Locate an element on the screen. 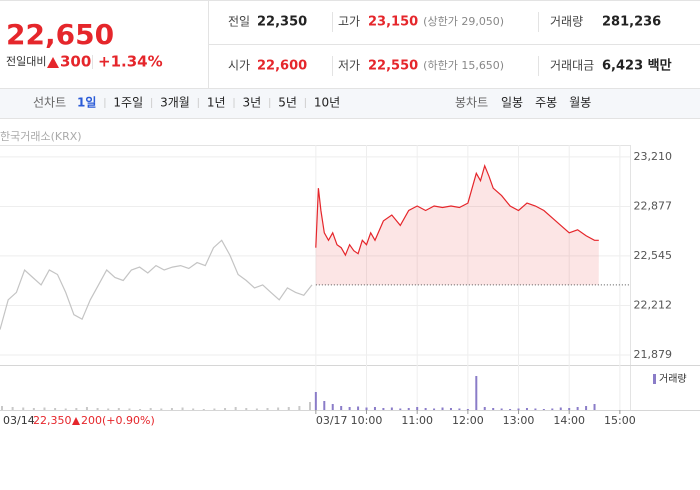  x-tick-label: 14:00 is located at coordinates (569, 420).